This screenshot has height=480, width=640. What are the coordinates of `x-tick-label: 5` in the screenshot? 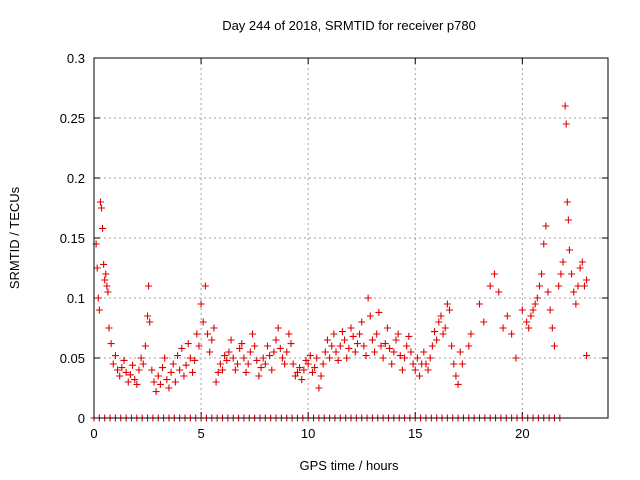 It's located at (200, 433).